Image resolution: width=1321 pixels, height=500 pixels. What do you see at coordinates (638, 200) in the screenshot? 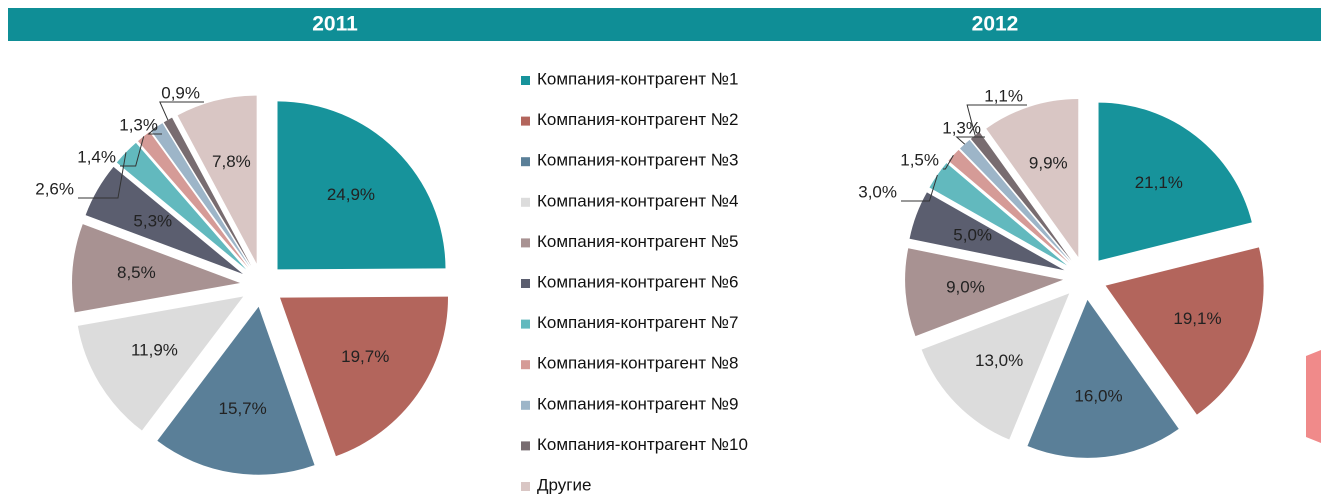
I see `legend-label: Компания-контрагент №4` at bounding box center [638, 200].